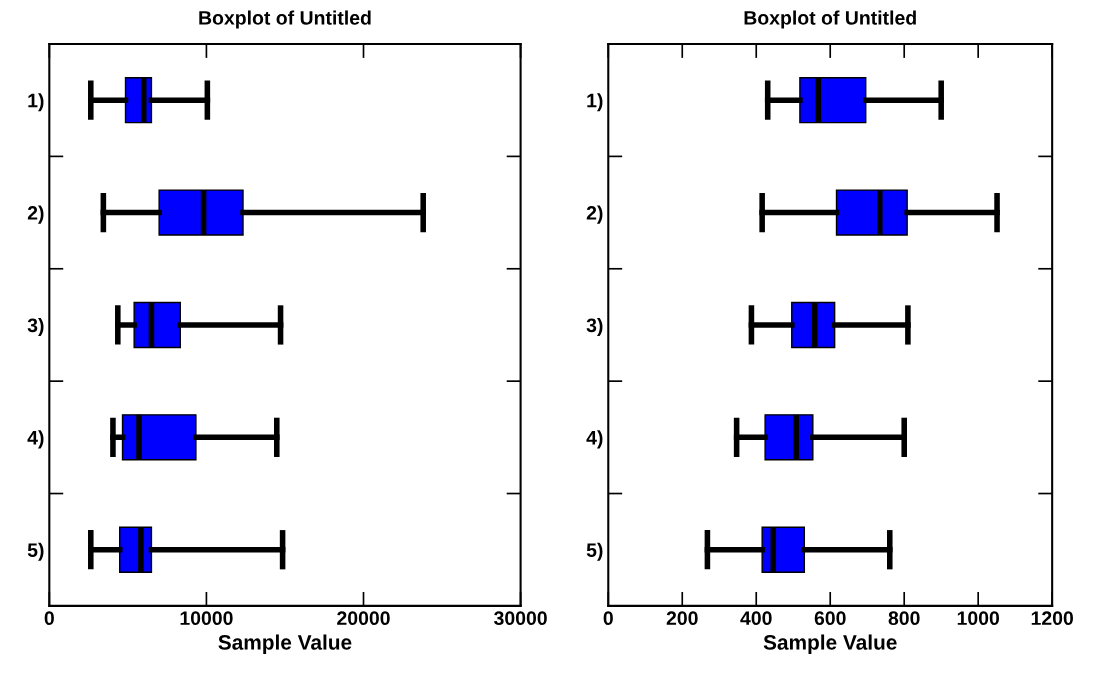 The height and width of the screenshot is (677, 1096). I want to click on x-tick-label: 800, so click(904, 618).